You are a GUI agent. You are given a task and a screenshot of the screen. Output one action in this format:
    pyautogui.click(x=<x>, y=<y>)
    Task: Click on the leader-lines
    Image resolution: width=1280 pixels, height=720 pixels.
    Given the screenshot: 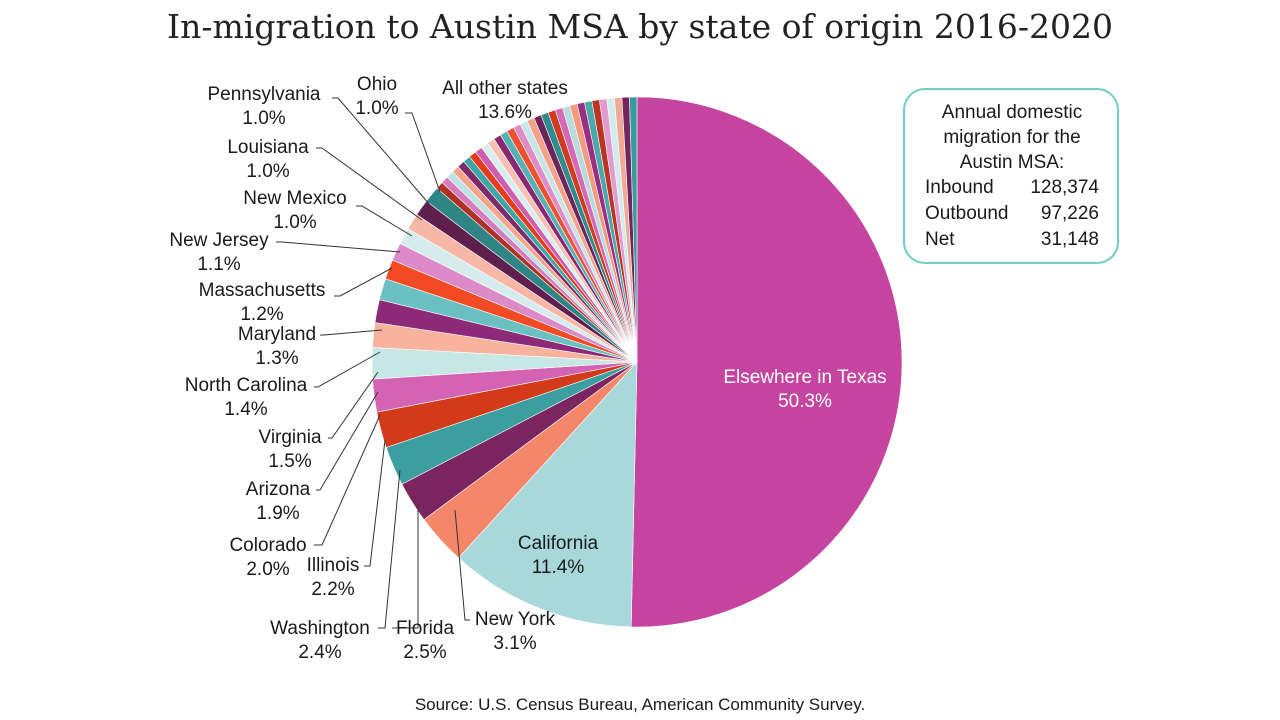 What is the action you would take?
    pyautogui.click(x=373, y=363)
    